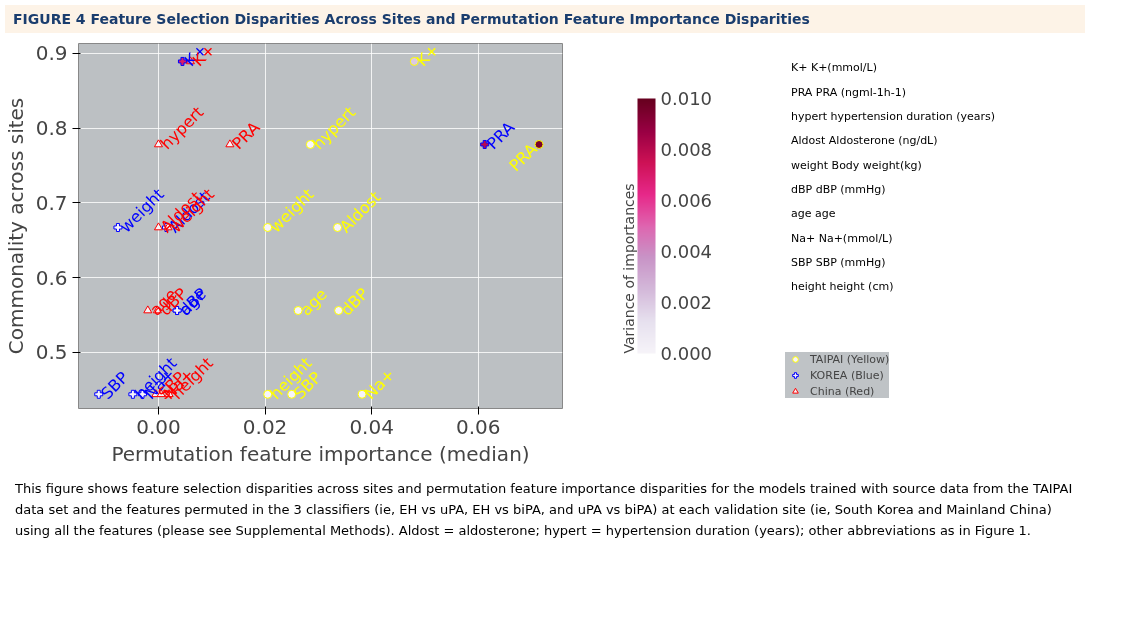 The height and width of the screenshot is (641, 1127). I want to click on color-bar-label: 0.008, so click(686, 149).